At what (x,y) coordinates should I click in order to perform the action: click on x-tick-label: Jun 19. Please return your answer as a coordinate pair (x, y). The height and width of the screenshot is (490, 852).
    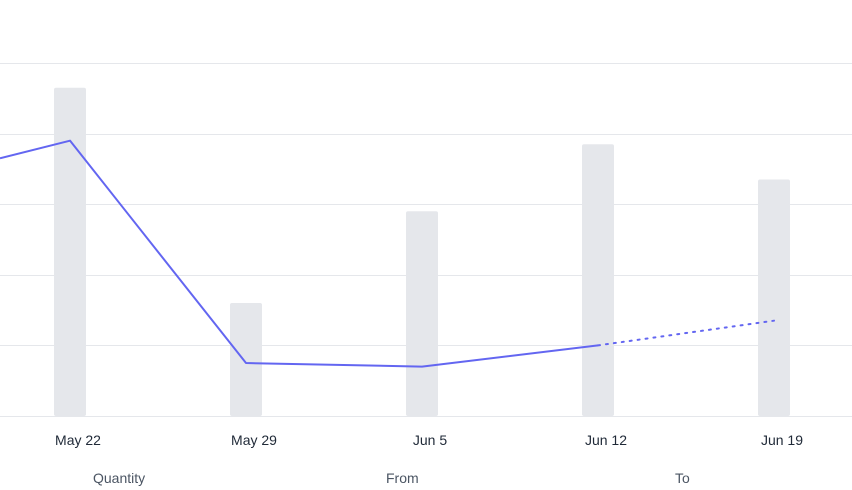
    Looking at the image, I should click on (782, 440).